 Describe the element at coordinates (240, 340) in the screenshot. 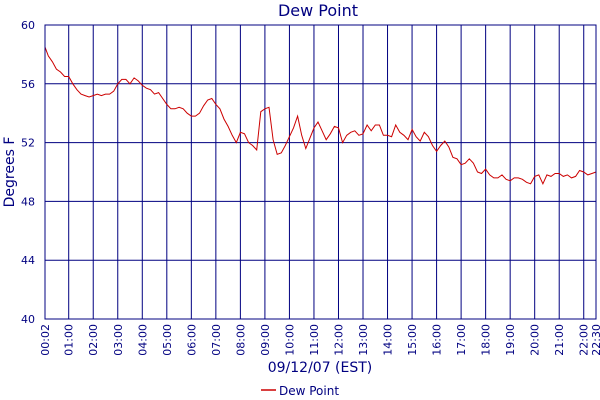

I see `x-tick-label: 08:00` at that location.